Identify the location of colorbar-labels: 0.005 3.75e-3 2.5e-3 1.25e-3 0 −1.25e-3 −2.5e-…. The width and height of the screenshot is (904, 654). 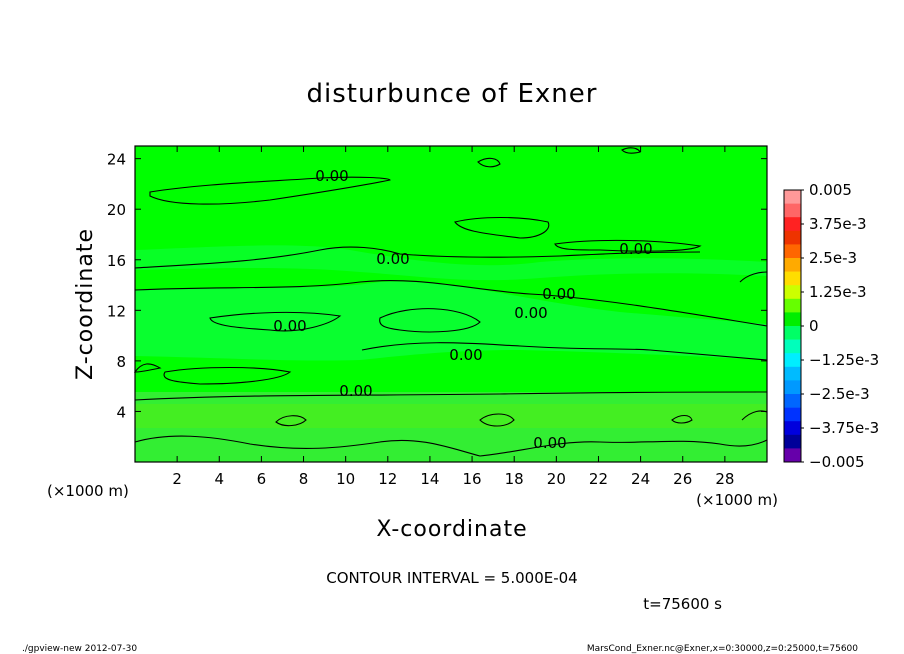
(840, 326).